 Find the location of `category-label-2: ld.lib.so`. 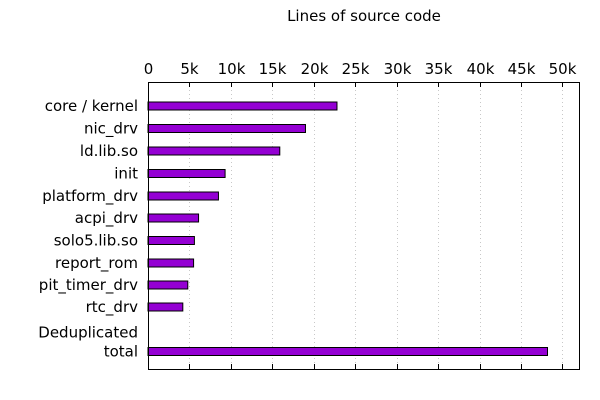

category-label-2: ld.lib.so is located at coordinates (109, 151).